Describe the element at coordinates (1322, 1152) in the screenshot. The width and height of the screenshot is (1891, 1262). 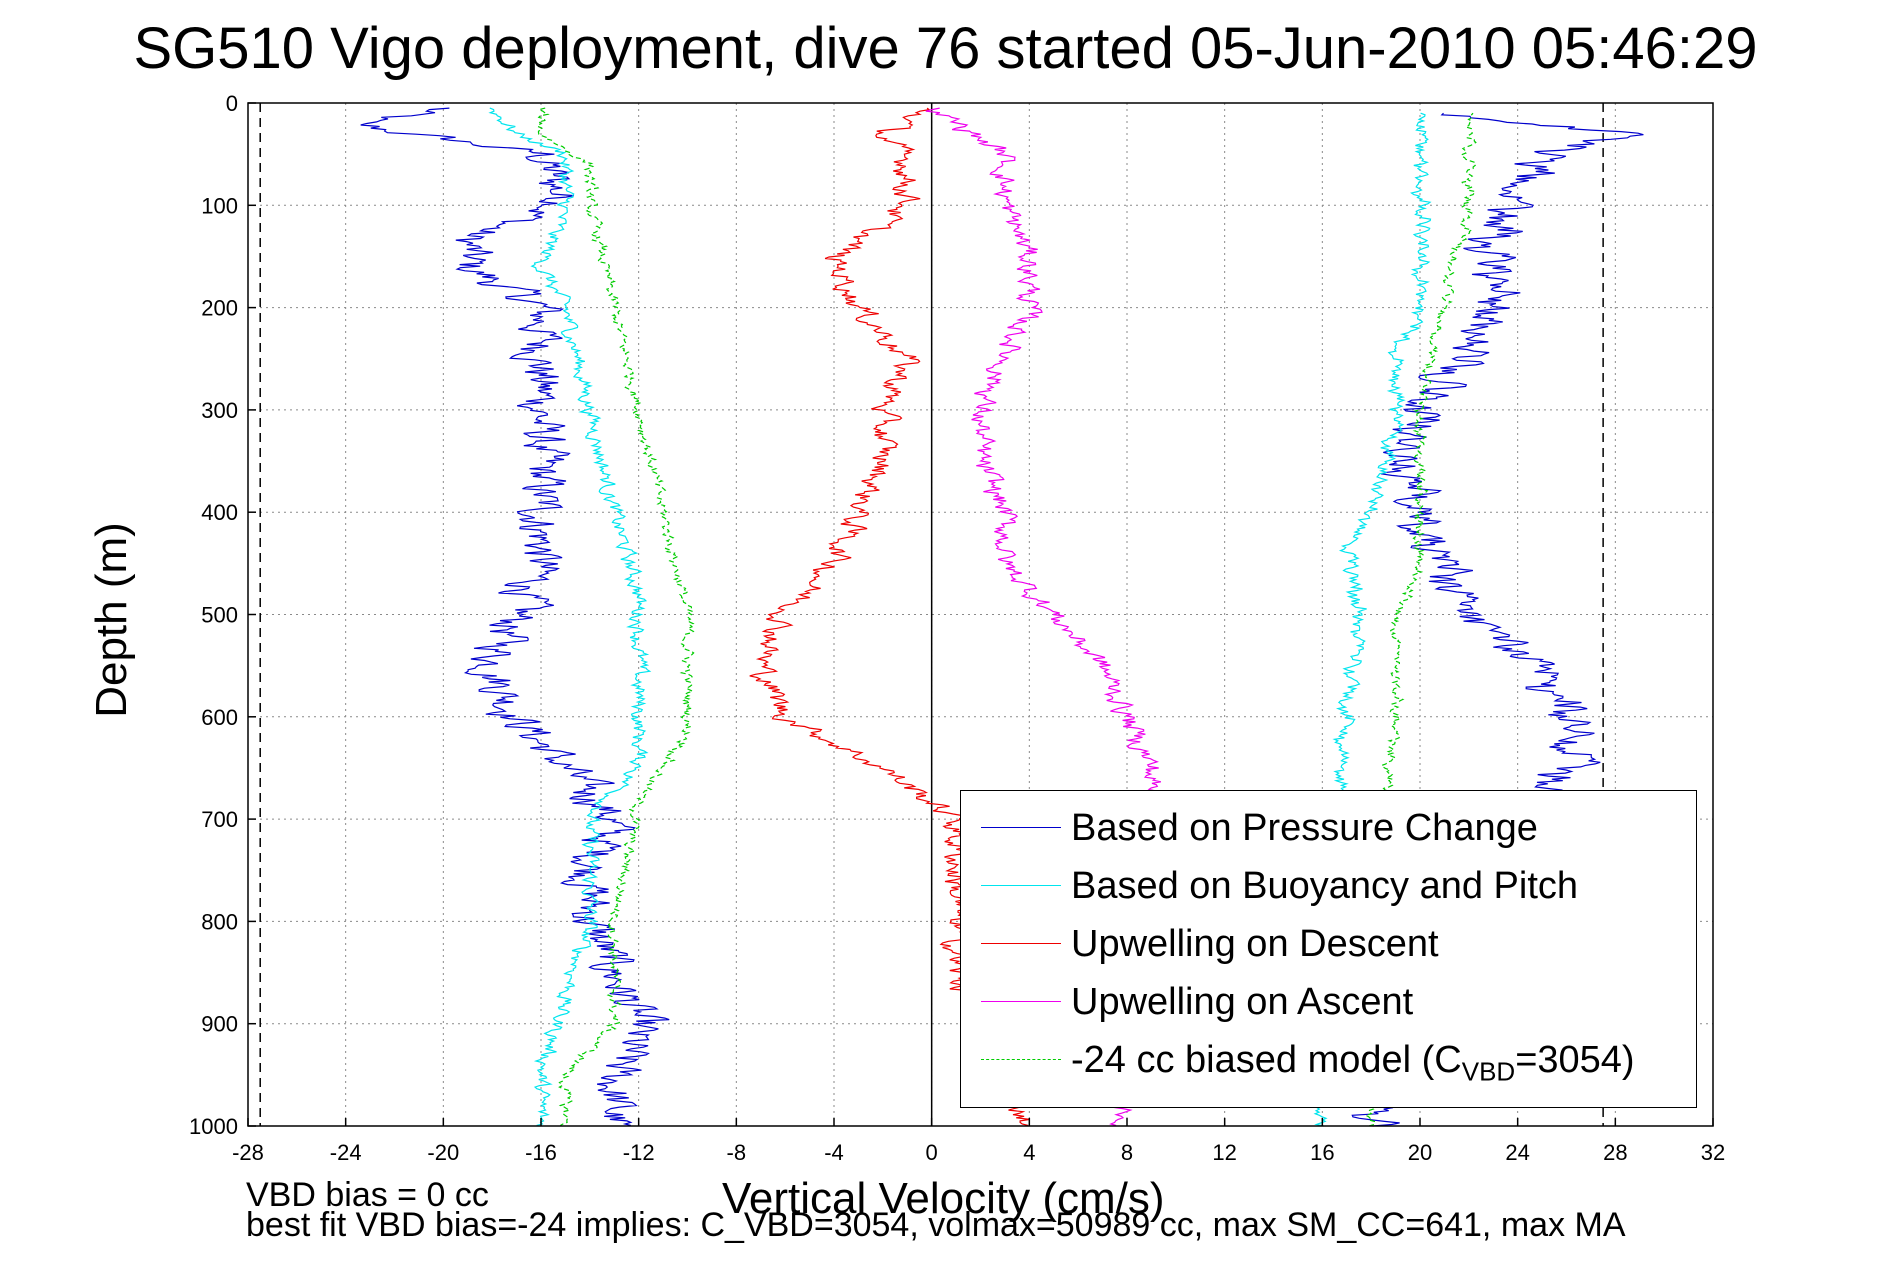
I see `x-tick-label: 16` at that location.